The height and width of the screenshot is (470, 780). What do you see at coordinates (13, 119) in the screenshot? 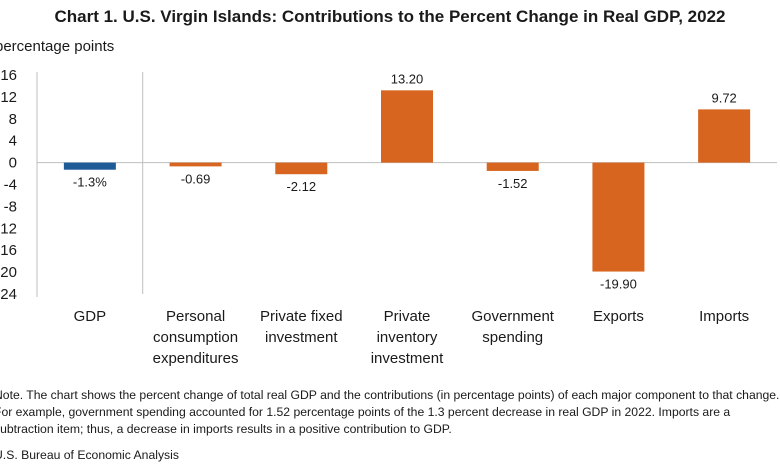
I see `y-tick-label: 8` at bounding box center [13, 119].